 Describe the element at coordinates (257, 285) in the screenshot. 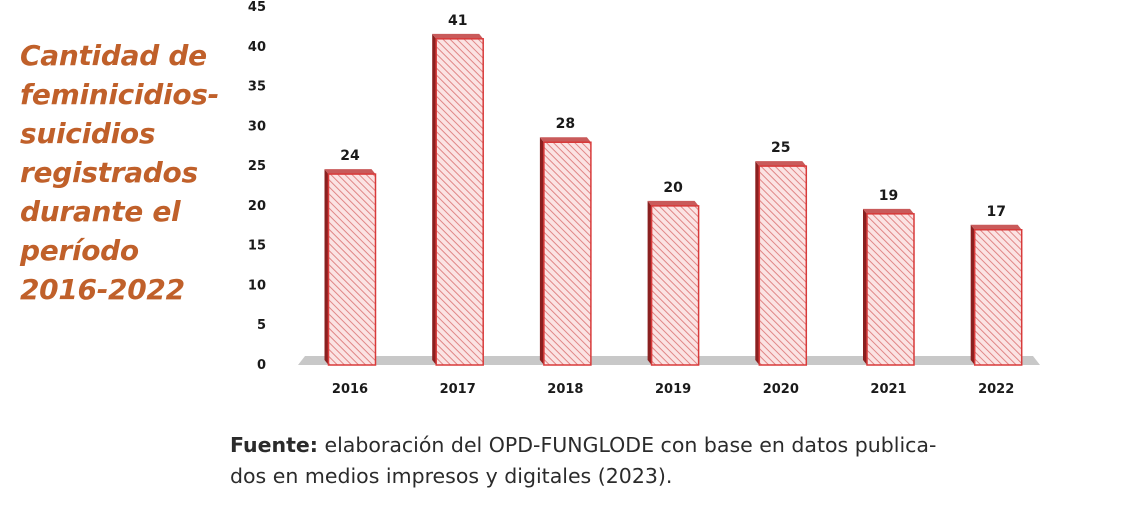

I see `y-tick-label: 10` at that location.